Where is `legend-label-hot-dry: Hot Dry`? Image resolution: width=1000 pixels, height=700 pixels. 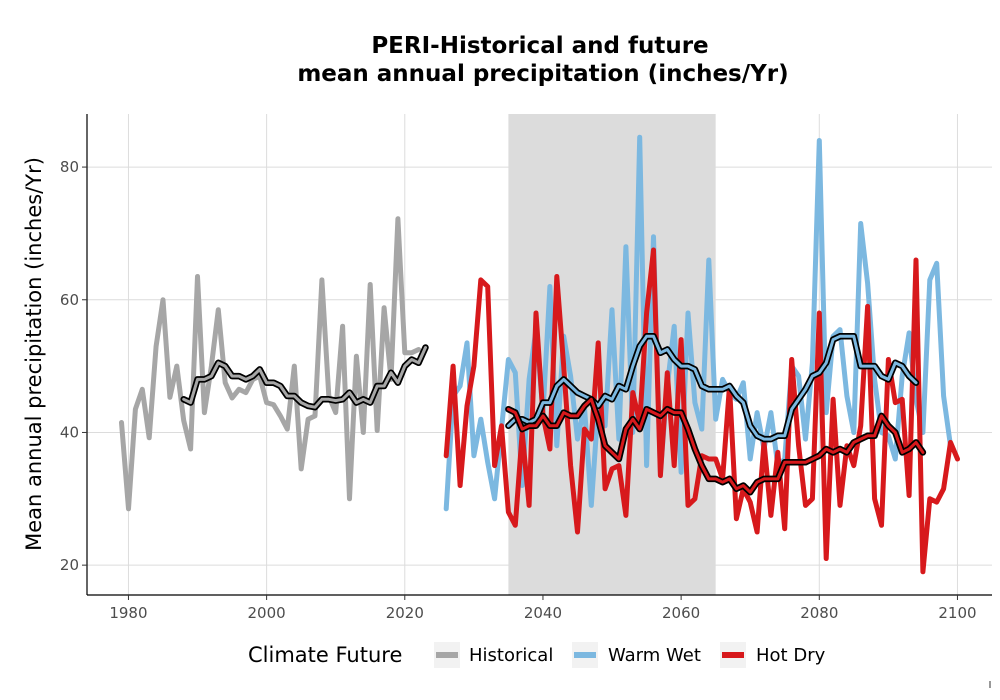 legend-label-hot-dry: Hot Dry is located at coordinates (791, 655).